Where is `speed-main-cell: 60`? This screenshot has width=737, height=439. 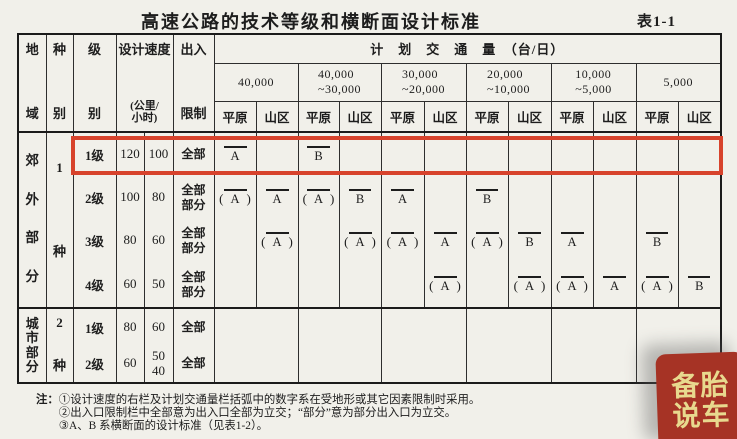
speed-main-cell: 60 is located at coordinates (129, 364).